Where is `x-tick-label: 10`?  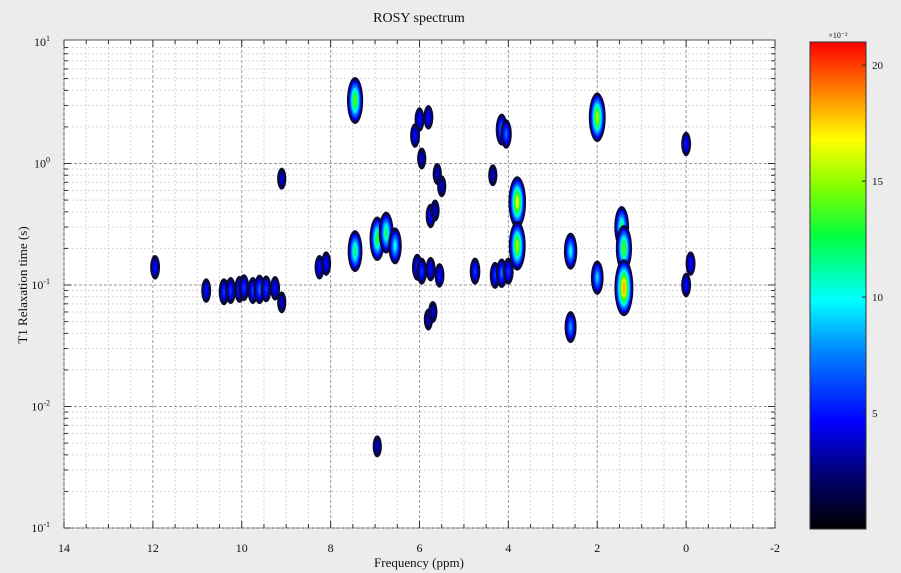 x-tick-label: 10 is located at coordinates (242, 548).